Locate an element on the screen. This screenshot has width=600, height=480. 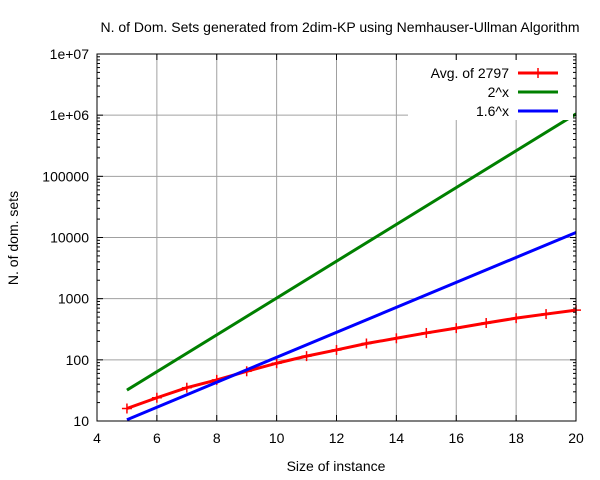
x-tick-label: 10 is located at coordinates (277, 438).